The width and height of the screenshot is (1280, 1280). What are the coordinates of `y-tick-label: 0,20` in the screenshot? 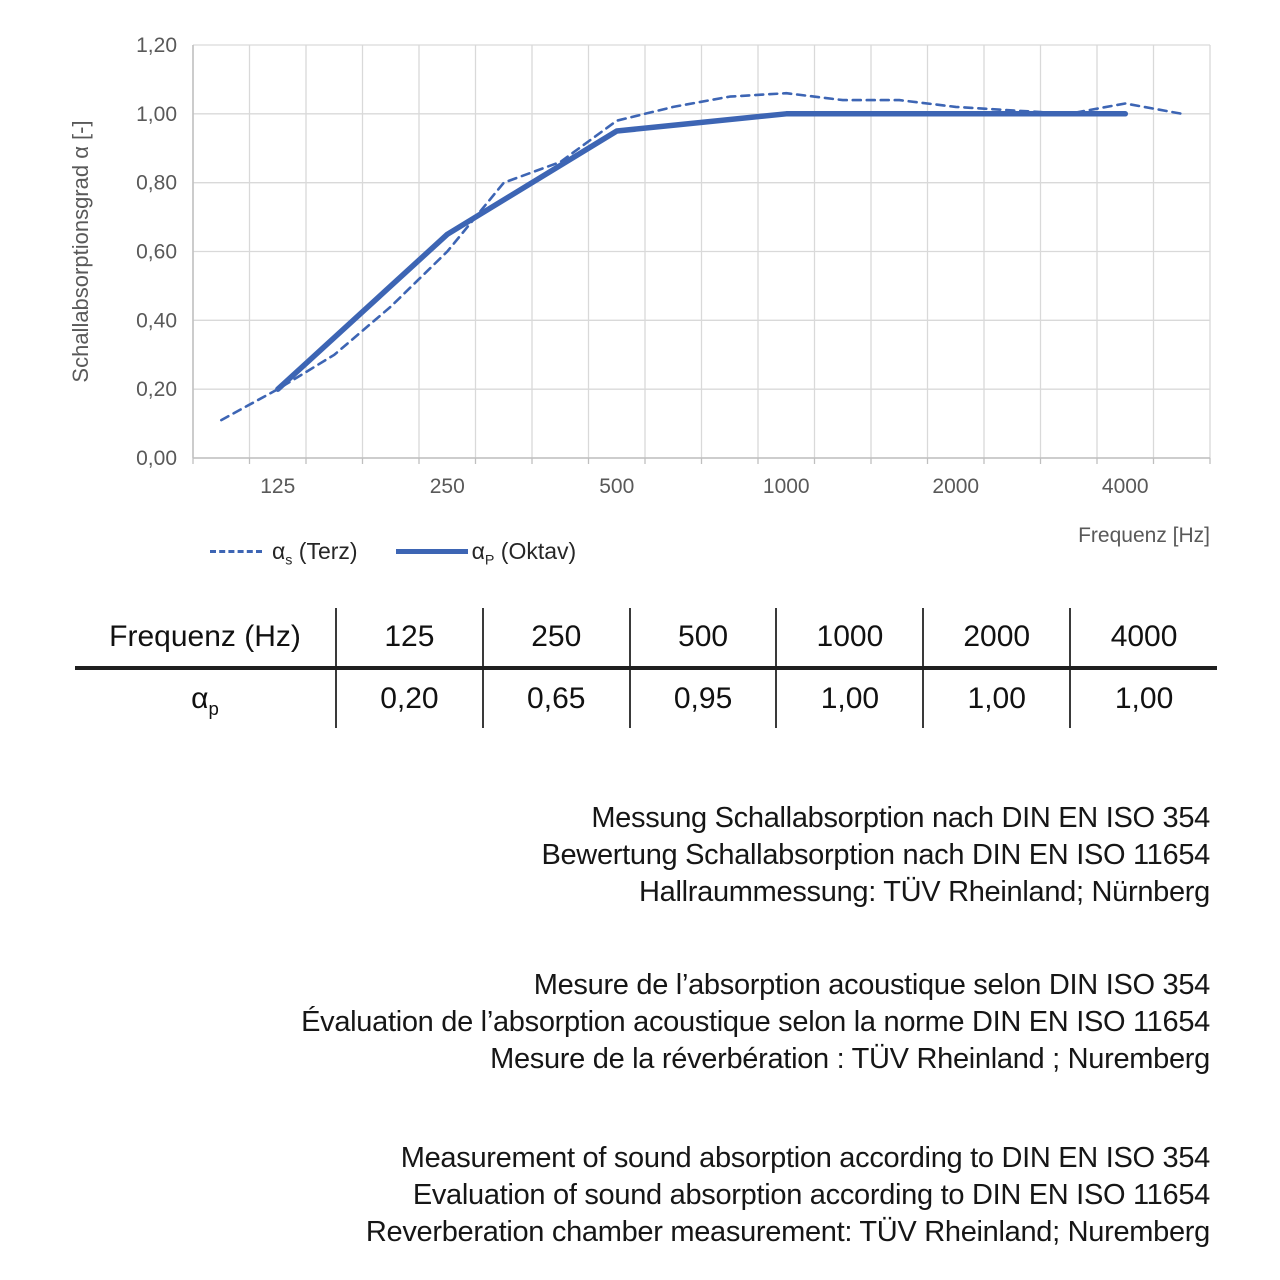 It's located at (156, 389).